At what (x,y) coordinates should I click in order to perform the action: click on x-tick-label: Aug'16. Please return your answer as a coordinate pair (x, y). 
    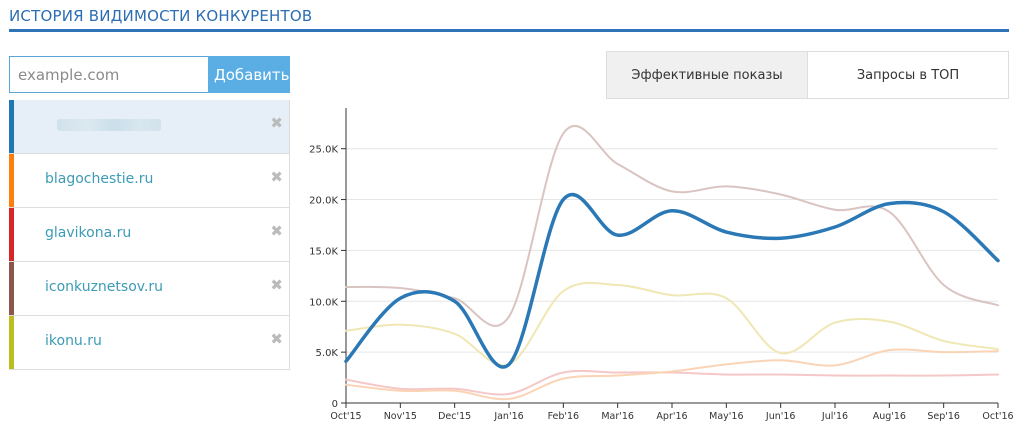
    Looking at the image, I should click on (889, 416).